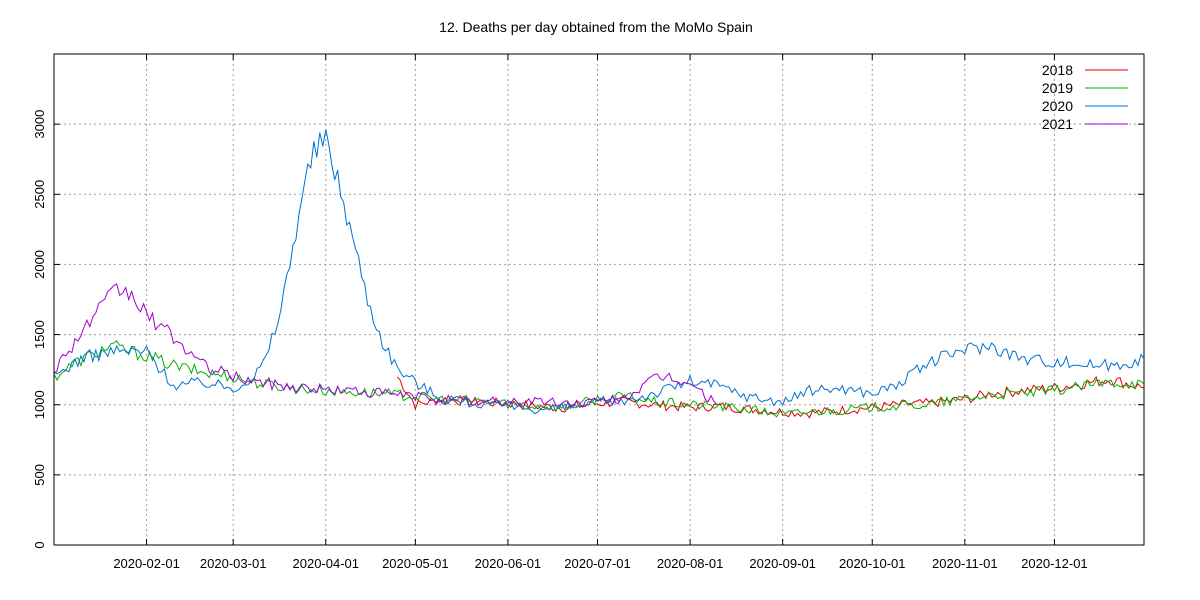 This screenshot has height=600, width=1200. Describe the element at coordinates (326, 563) in the screenshot. I see `x-tick-label: 2020-04-01` at that location.